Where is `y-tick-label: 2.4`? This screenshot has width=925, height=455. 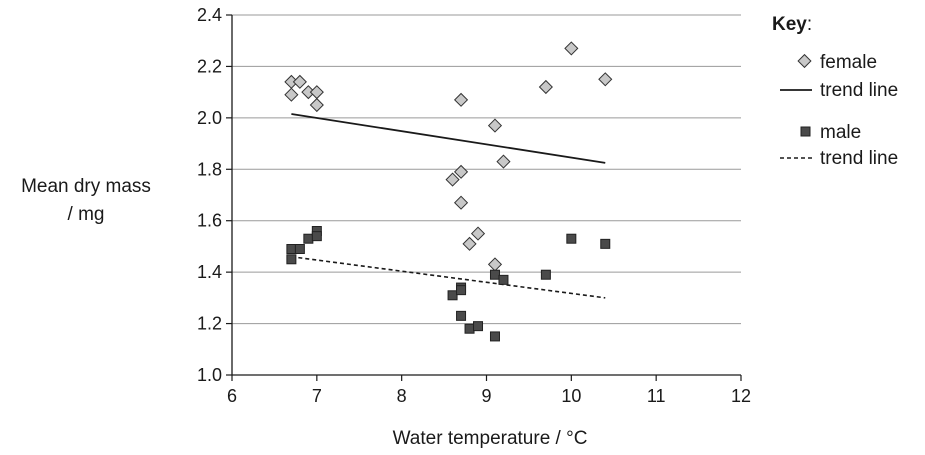 y-tick-label: 2.4 is located at coordinates (209, 15).